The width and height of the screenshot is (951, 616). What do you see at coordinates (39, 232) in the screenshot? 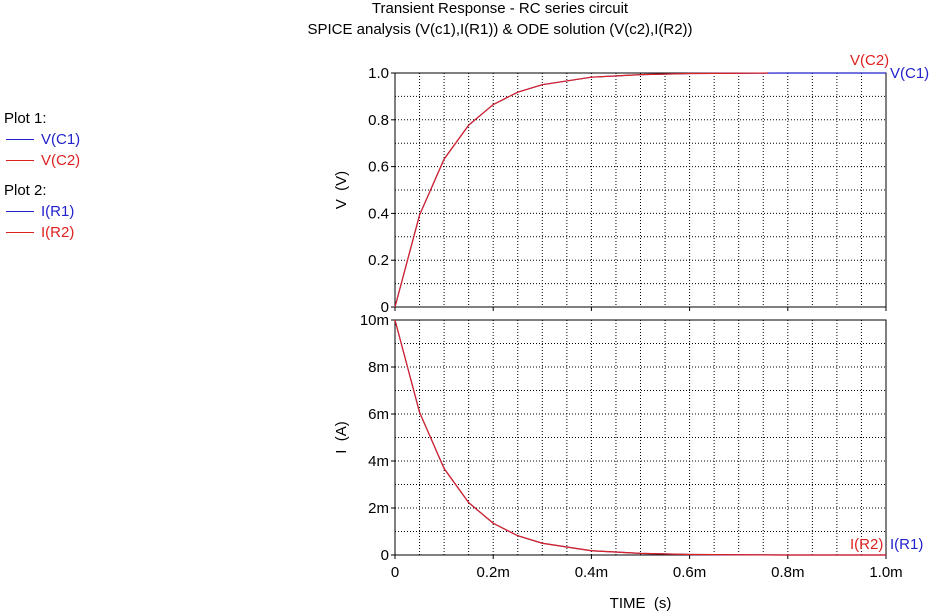
I see `legend-item-ir2: I(R2)` at bounding box center [39, 232].